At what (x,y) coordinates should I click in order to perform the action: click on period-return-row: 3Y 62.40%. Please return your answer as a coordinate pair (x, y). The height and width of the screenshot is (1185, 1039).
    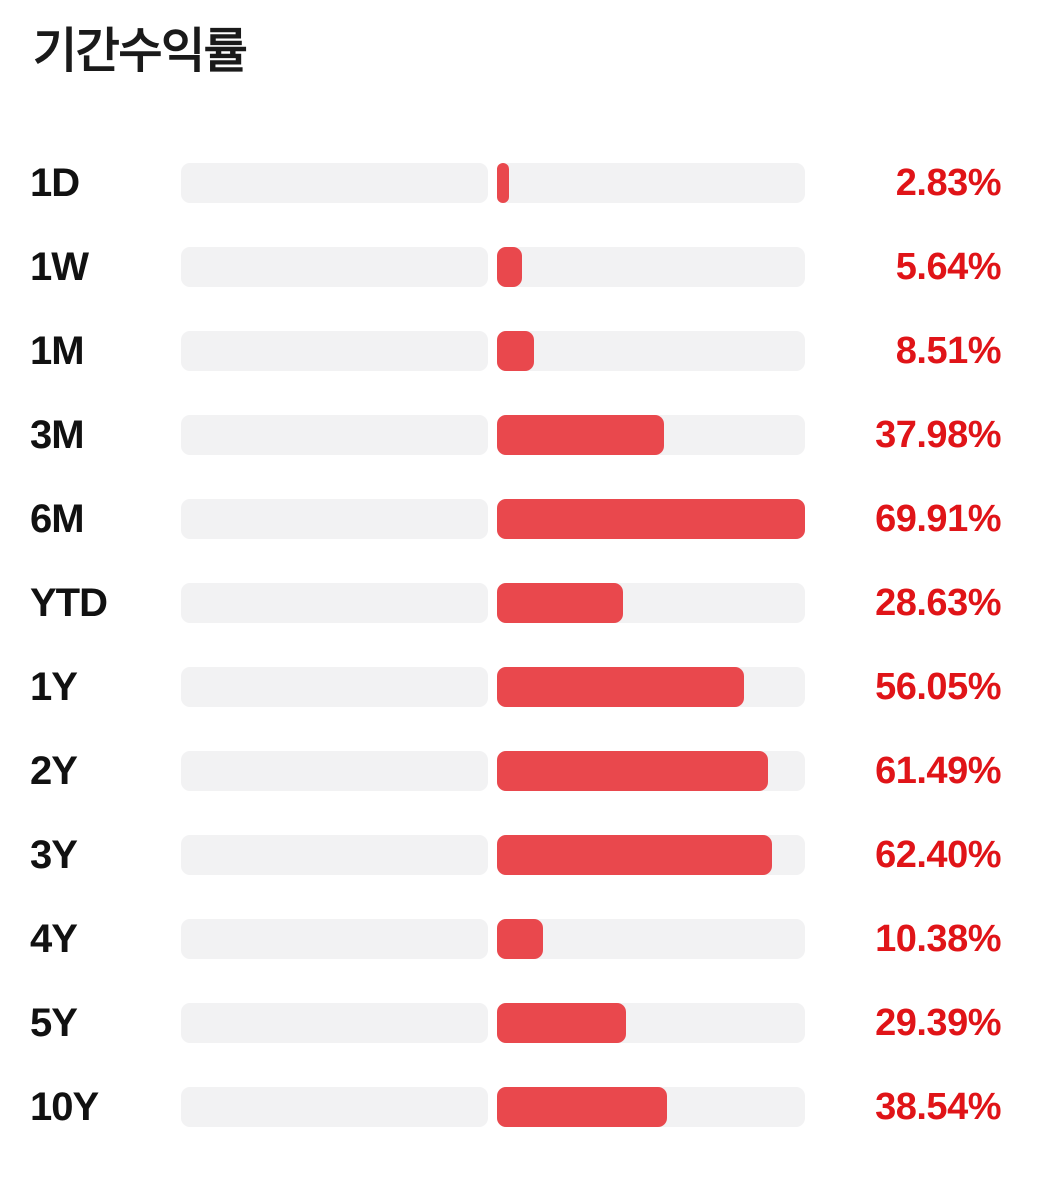
    Looking at the image, I should click on (519, 854).